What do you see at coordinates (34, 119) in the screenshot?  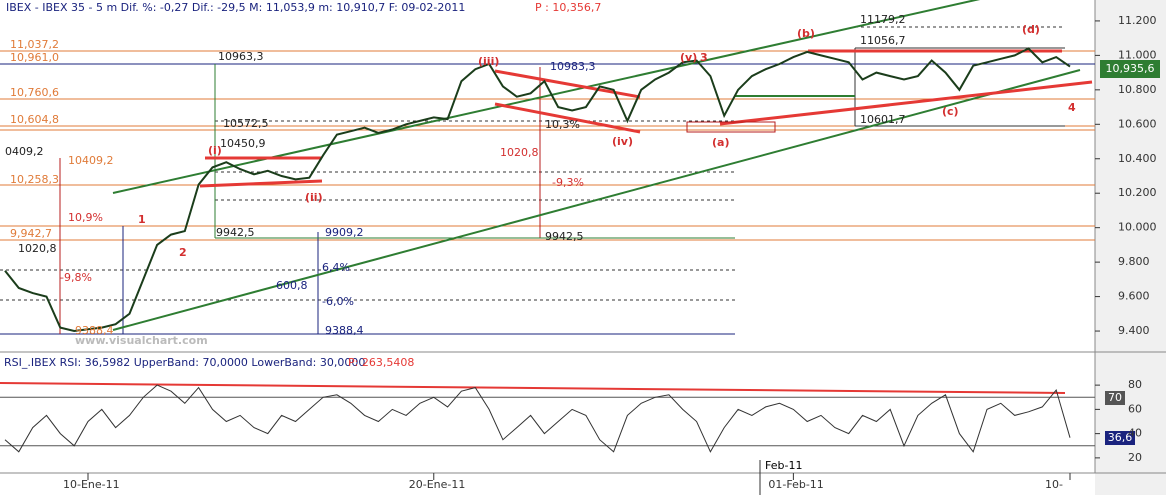 I see `annotation: 10,604,8` at bounding box center [34, 119].